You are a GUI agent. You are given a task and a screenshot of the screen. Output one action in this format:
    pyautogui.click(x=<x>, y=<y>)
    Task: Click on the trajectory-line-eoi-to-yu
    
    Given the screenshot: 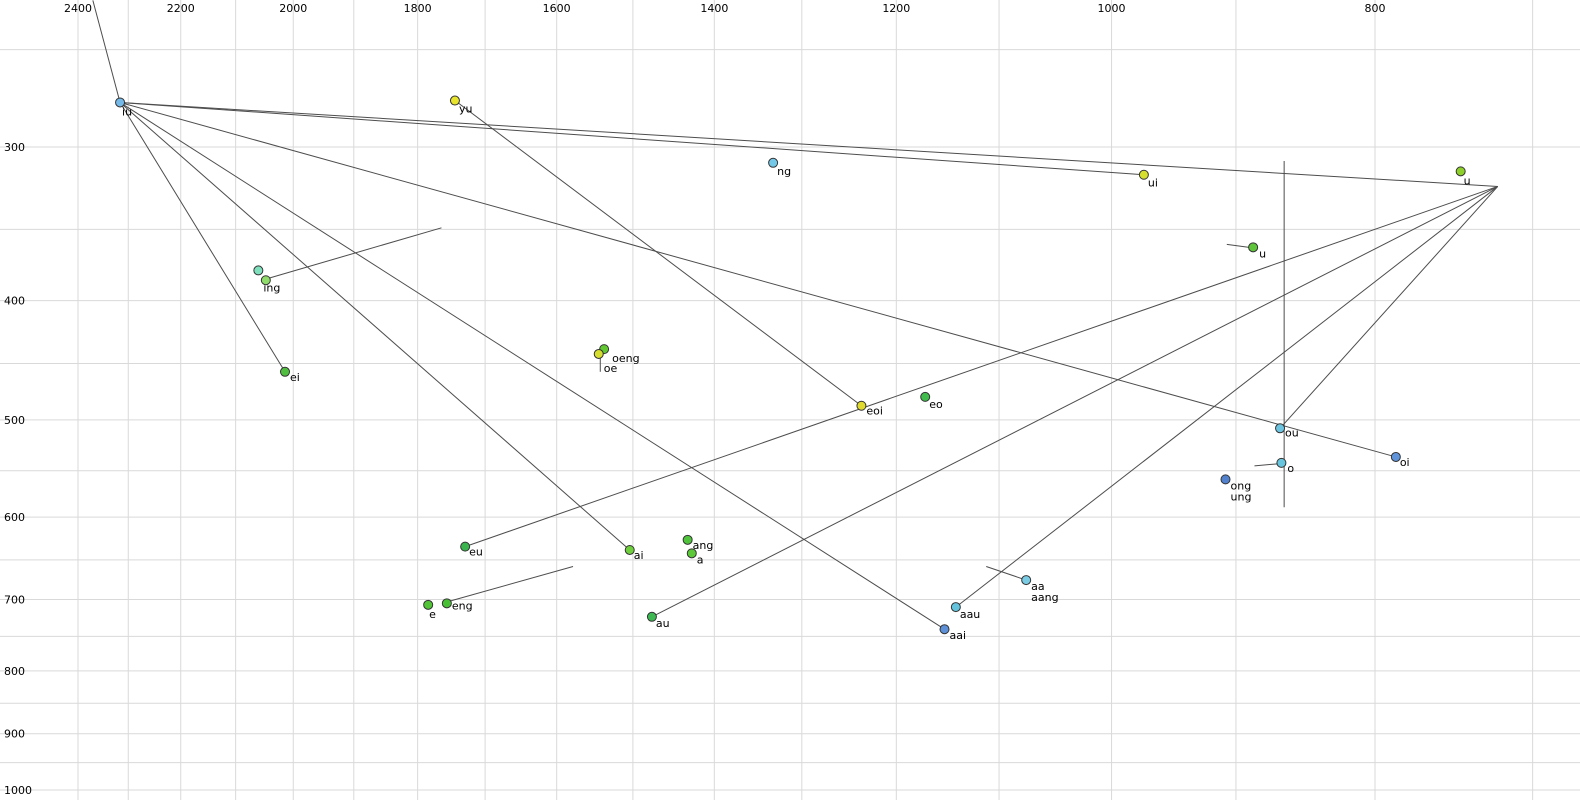 What is the action you would take?
    pyautogui.click(x=658, y=253)
    